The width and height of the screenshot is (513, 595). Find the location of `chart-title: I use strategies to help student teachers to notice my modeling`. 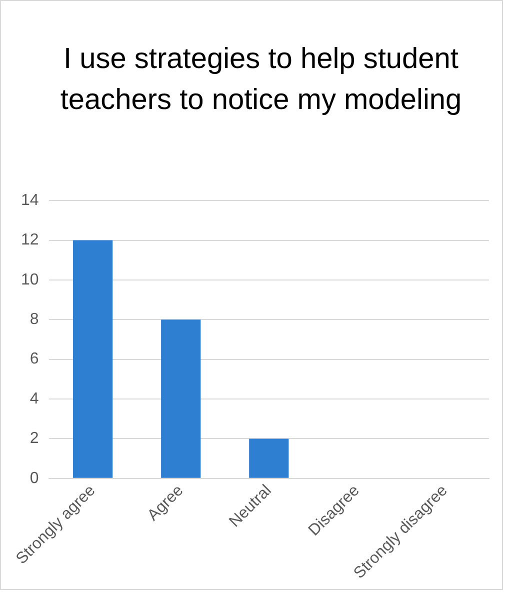

chart-title: I use strategies to help student teachers to notice my modeling is located at coordinates (261, 80).